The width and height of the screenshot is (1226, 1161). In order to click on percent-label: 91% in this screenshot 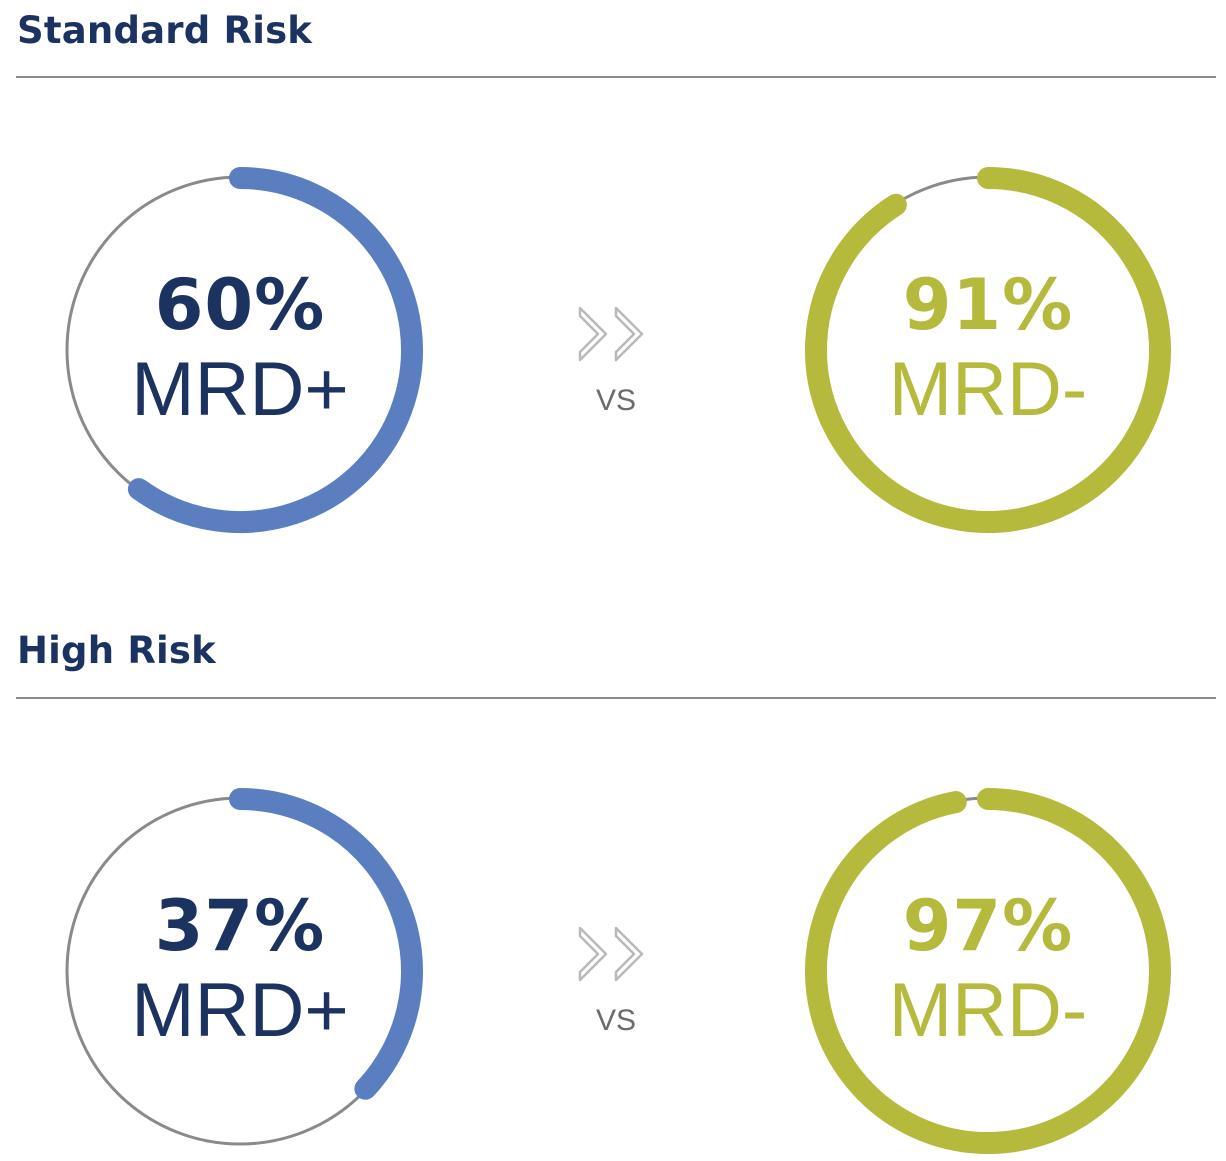, I will do `click(988, 305)`.